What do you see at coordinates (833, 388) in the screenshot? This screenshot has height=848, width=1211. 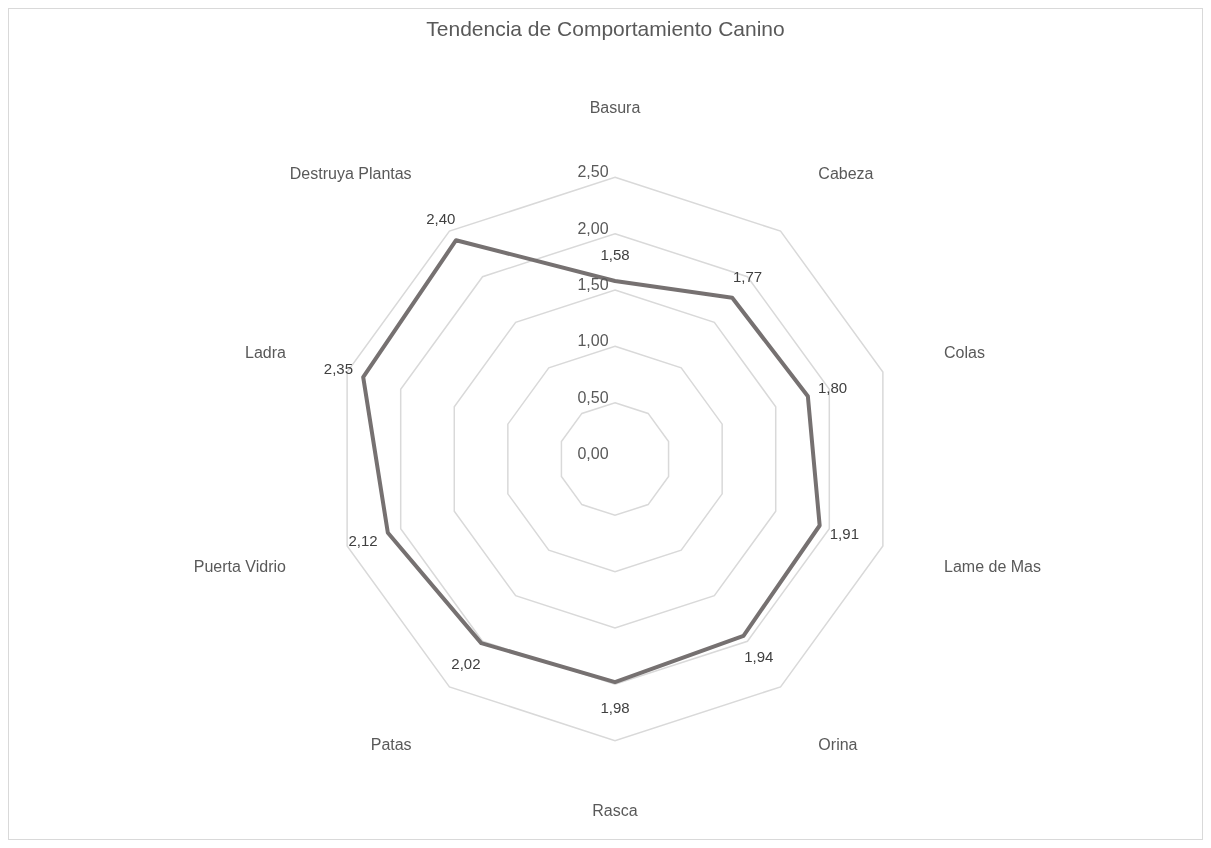 I see `data-label: 1,80` at bounding box center [833, 388].